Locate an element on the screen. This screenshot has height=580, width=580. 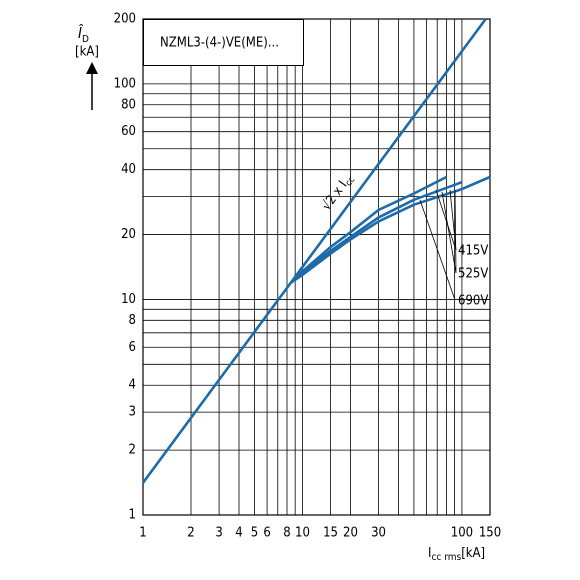
label-box is located at coordinates (223, 42).